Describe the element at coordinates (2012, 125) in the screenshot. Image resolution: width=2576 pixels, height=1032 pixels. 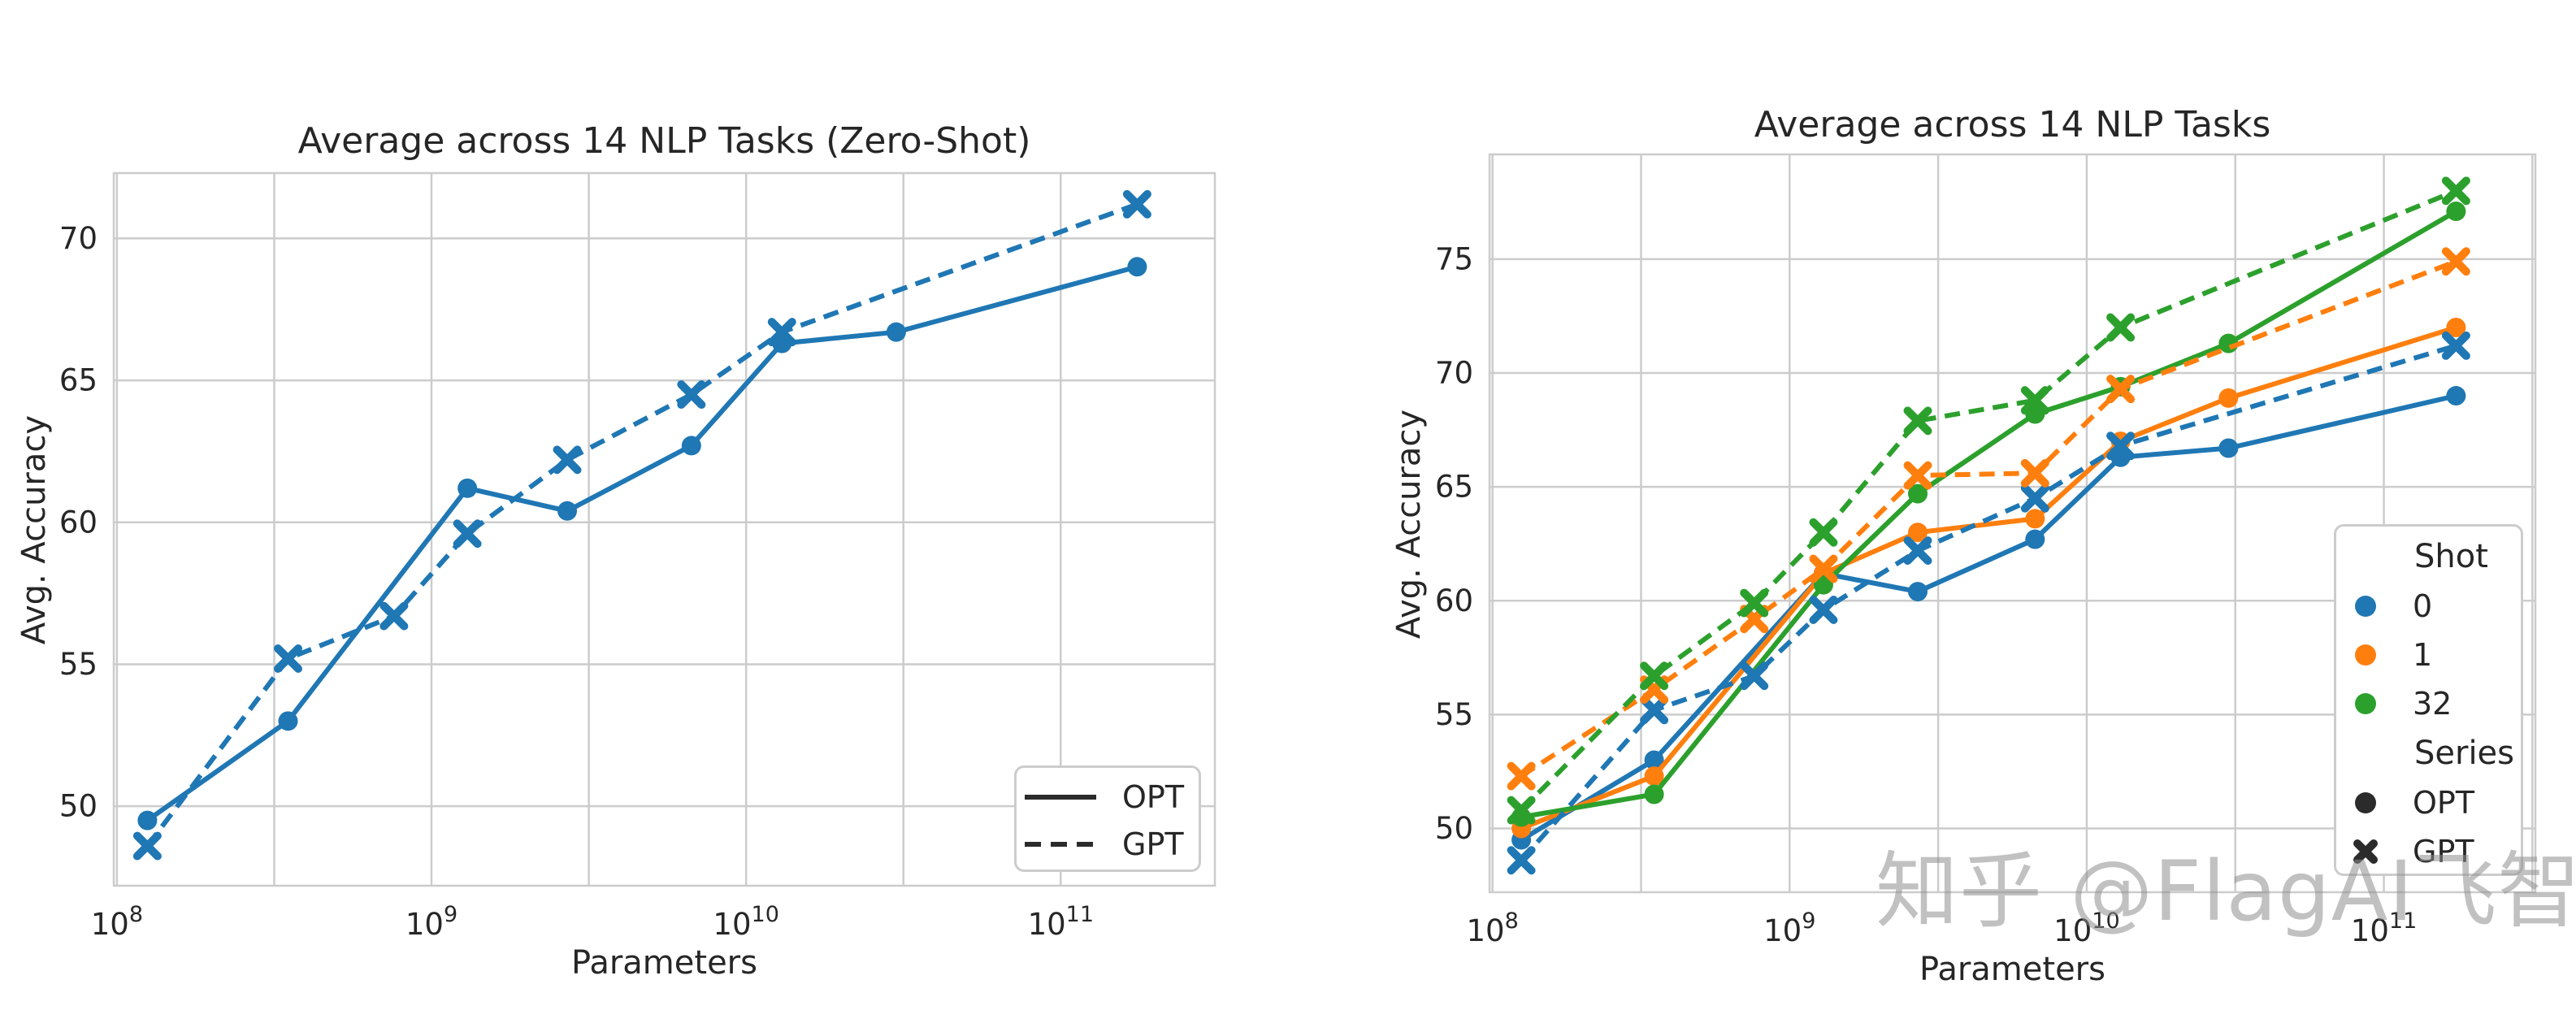
I see `right-chart-title: Average across 14 NLP Tasks` at that location.